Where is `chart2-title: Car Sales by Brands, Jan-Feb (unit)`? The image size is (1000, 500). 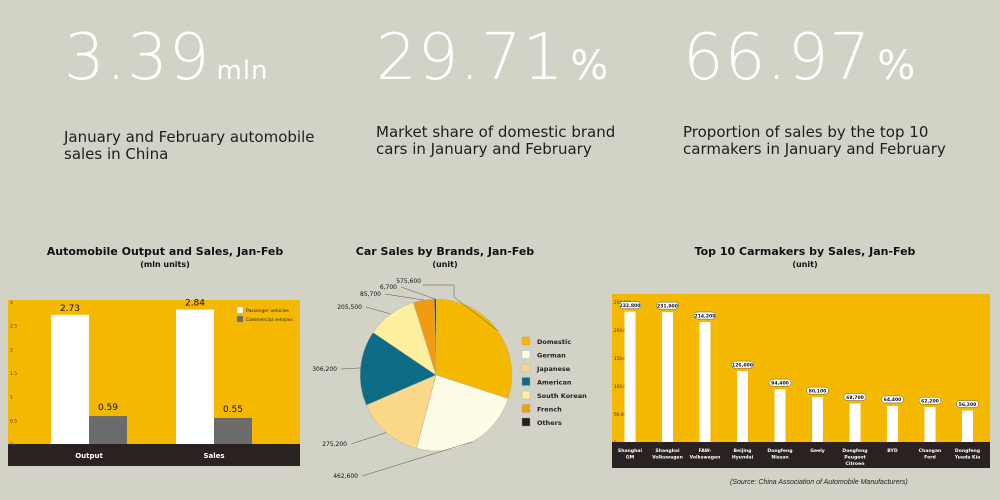 chart2-title: Car Sales by Brands, Jan-Feb (unit) is located at coordinates (445, 258).